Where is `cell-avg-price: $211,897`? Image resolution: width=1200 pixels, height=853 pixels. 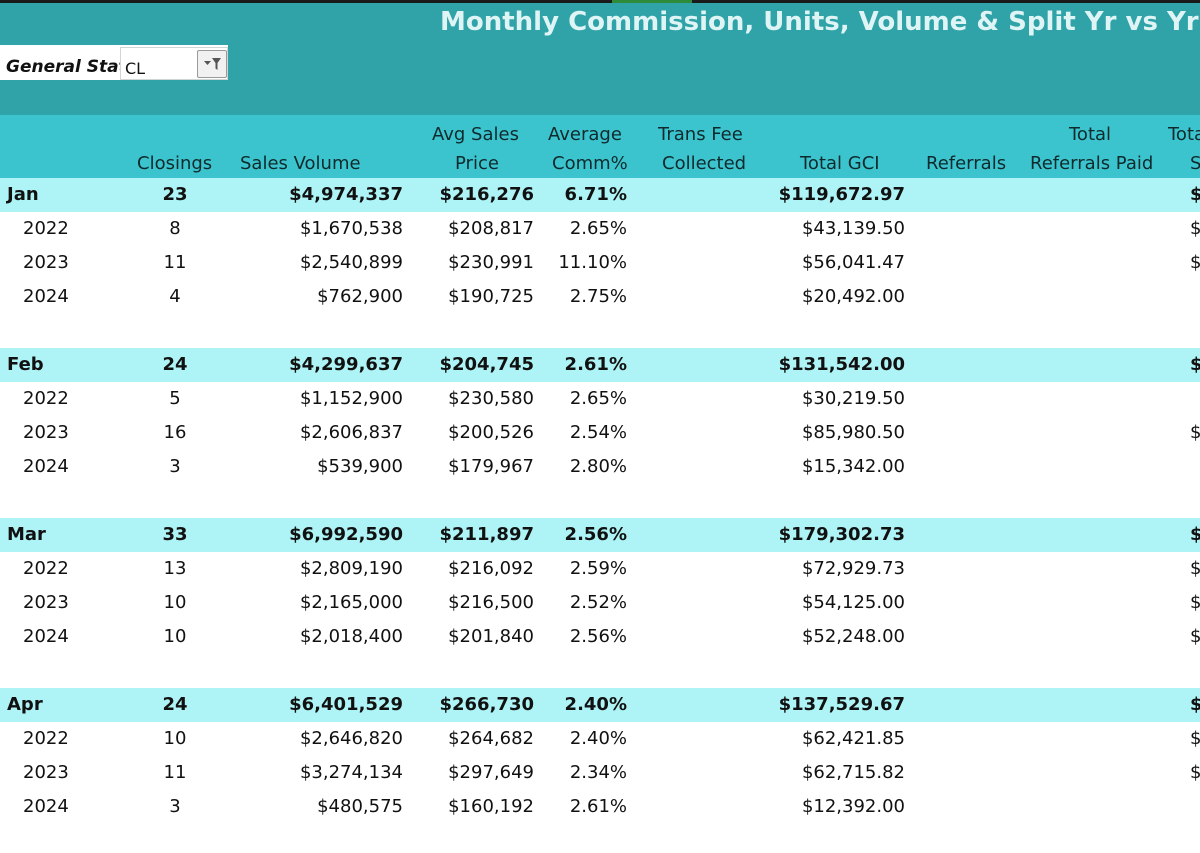
cell-avg-price: $211,897 is located at coordinates (486, 534).